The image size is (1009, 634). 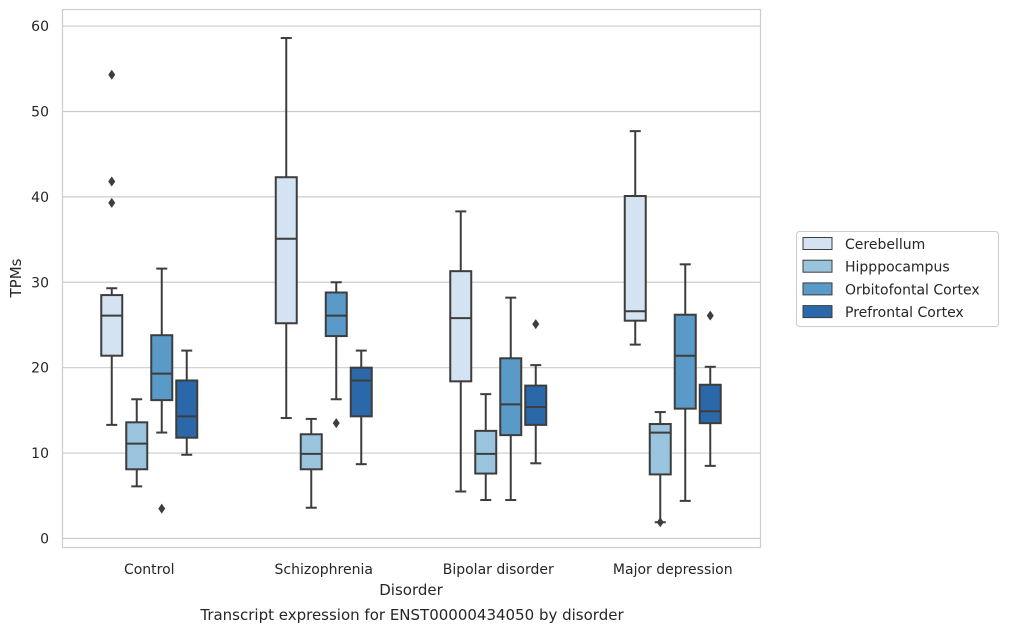 I want to click on y-axis-label: TPMs, so click(x=16, y=278).